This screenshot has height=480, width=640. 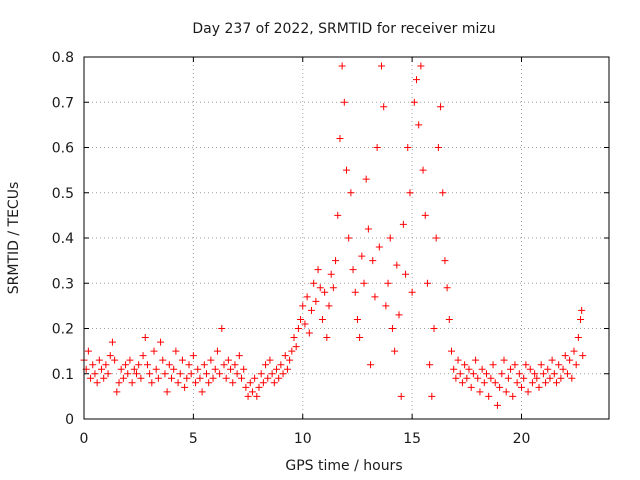 I want to click on y-tick-label: 0.6, so click(x=63, y=149).